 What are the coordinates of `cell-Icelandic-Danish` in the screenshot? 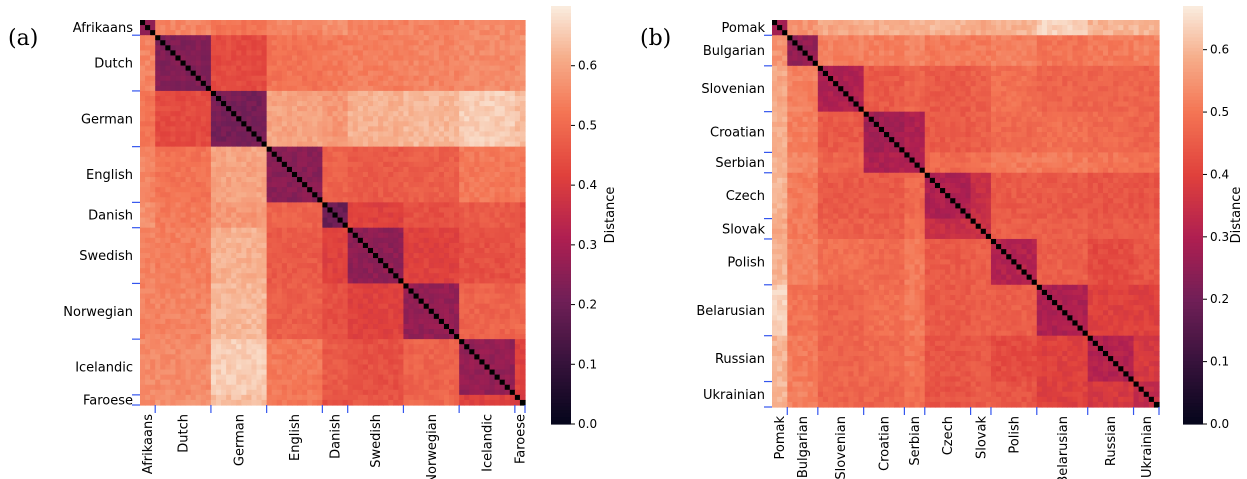 It's located at (335, 347).